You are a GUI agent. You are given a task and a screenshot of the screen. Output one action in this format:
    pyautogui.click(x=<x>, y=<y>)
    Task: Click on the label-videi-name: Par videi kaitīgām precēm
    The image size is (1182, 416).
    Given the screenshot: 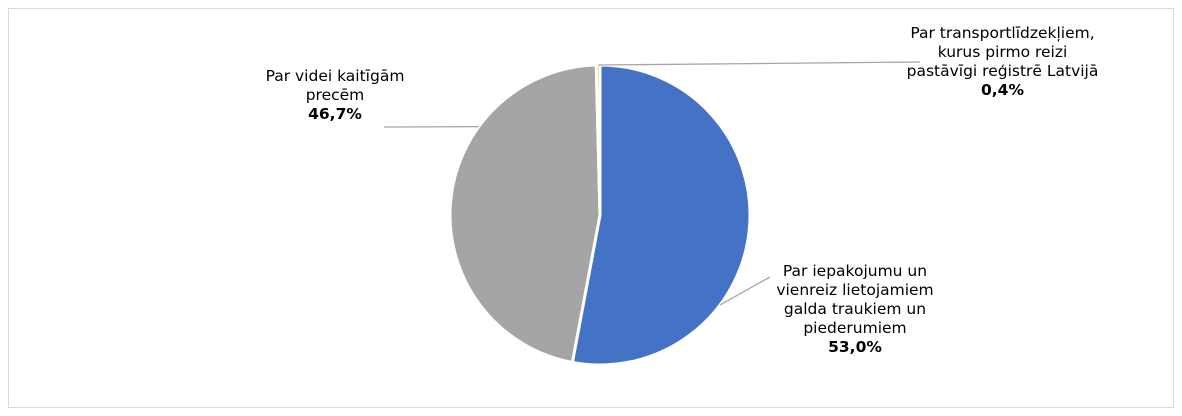 What is the action you would take?
    pyautogui.click(x=335, y=85)
    